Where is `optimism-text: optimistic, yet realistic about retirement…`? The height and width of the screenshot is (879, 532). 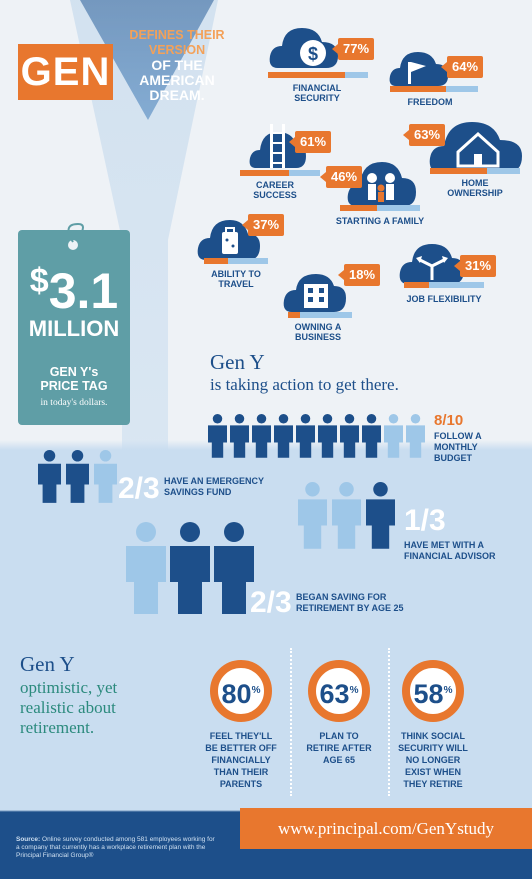 optimism-text: optimistic, yet realistic about retirement… is located at coordinates (69, 707).